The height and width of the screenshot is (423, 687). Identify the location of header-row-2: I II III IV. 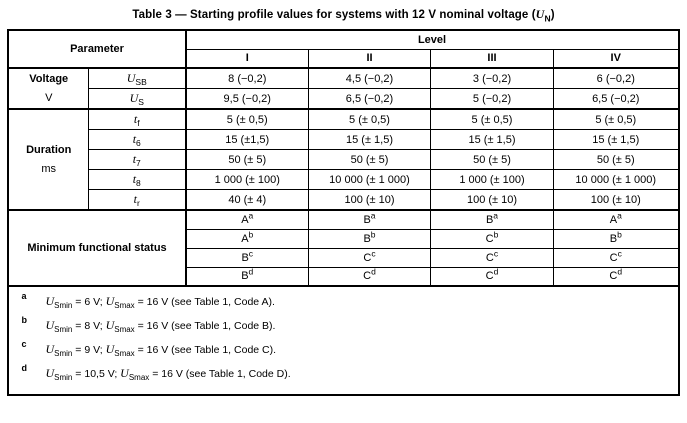
(344, 58).